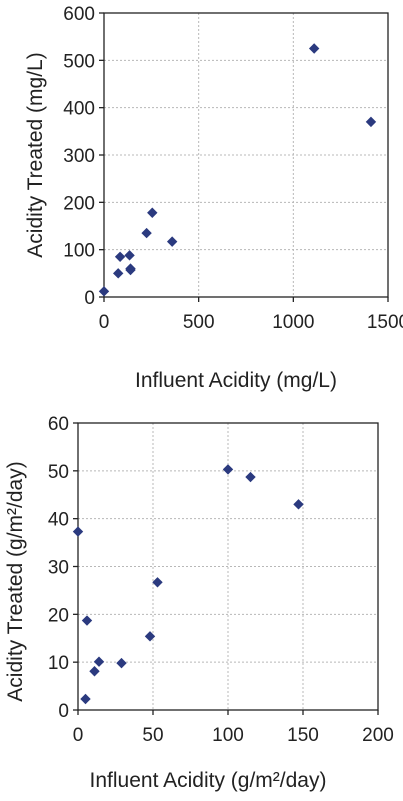 The width and height of the screenshot is (403, 801). I want to click on x-tick-label: 50, so click(152, 735).